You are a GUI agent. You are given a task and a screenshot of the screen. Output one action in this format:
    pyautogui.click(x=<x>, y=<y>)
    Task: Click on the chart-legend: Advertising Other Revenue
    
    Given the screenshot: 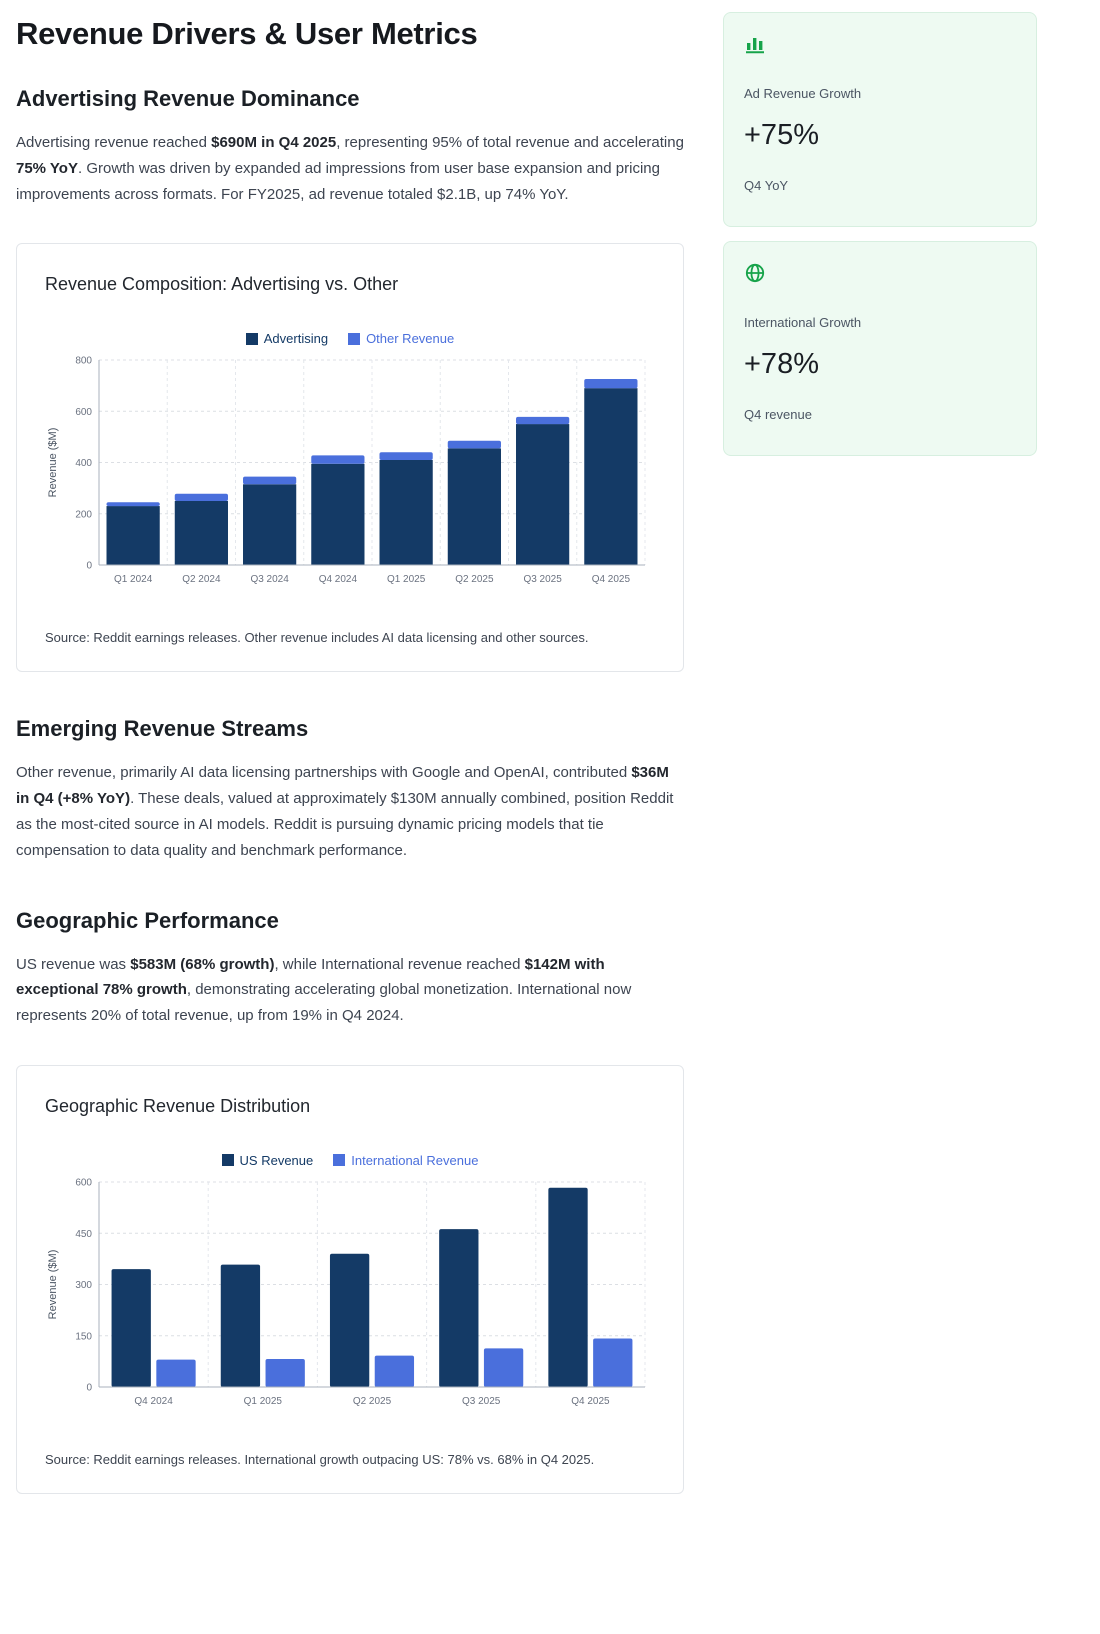 What is the action you would take?
    pyautogui.click(x=350, y=338)
    